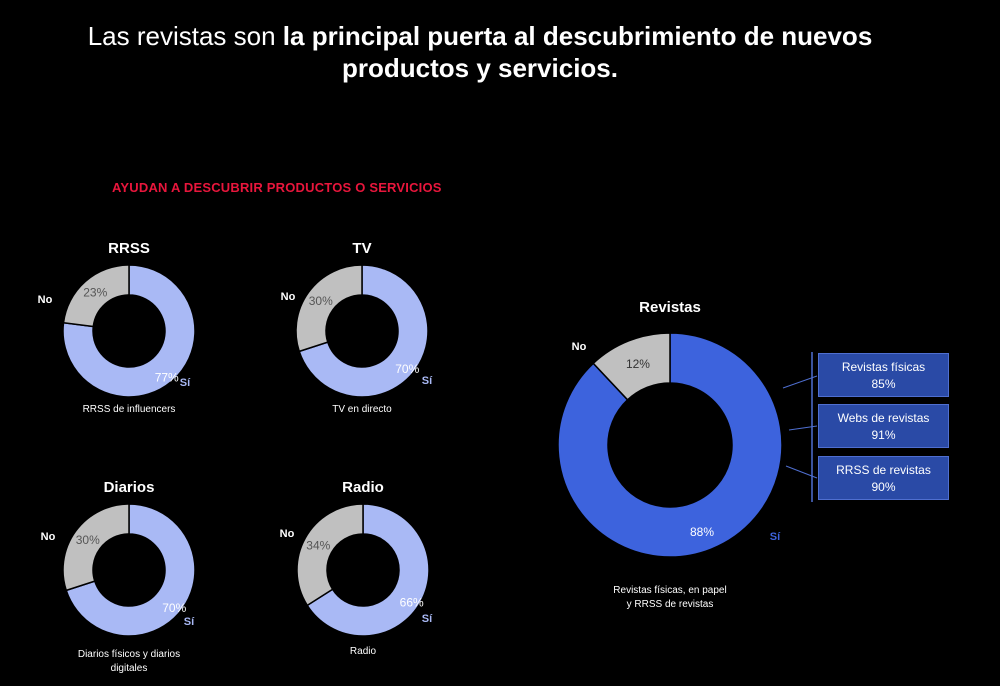 The width and height of the screenshot is (1000, 686). What do you see at coordinates (363, 487) in the screenshot?
I see `donut-title: Radio` at bounding box center [363, 487].